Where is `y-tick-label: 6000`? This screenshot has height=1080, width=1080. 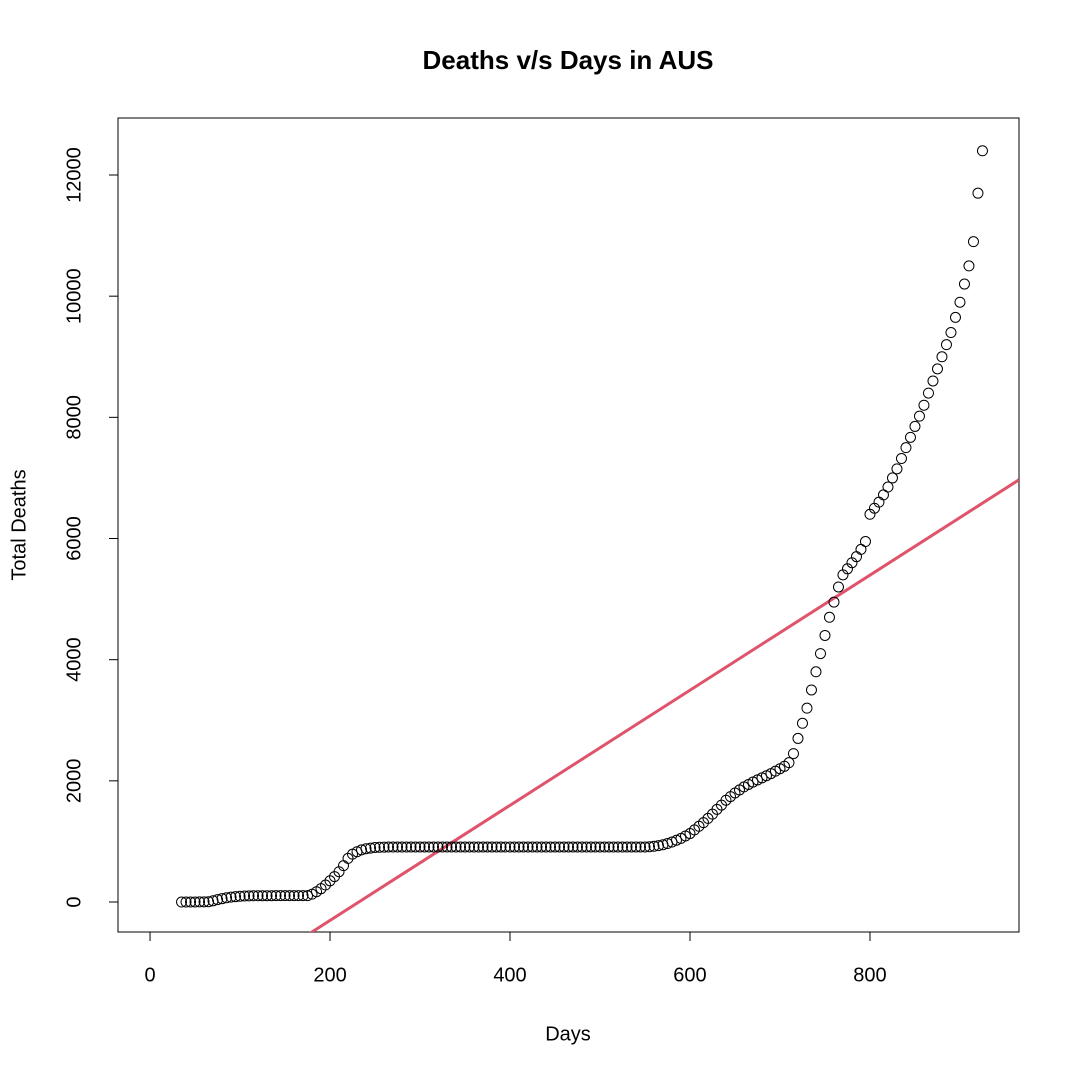
y-tick-label: 6000 is located at coordinates (74, 538).